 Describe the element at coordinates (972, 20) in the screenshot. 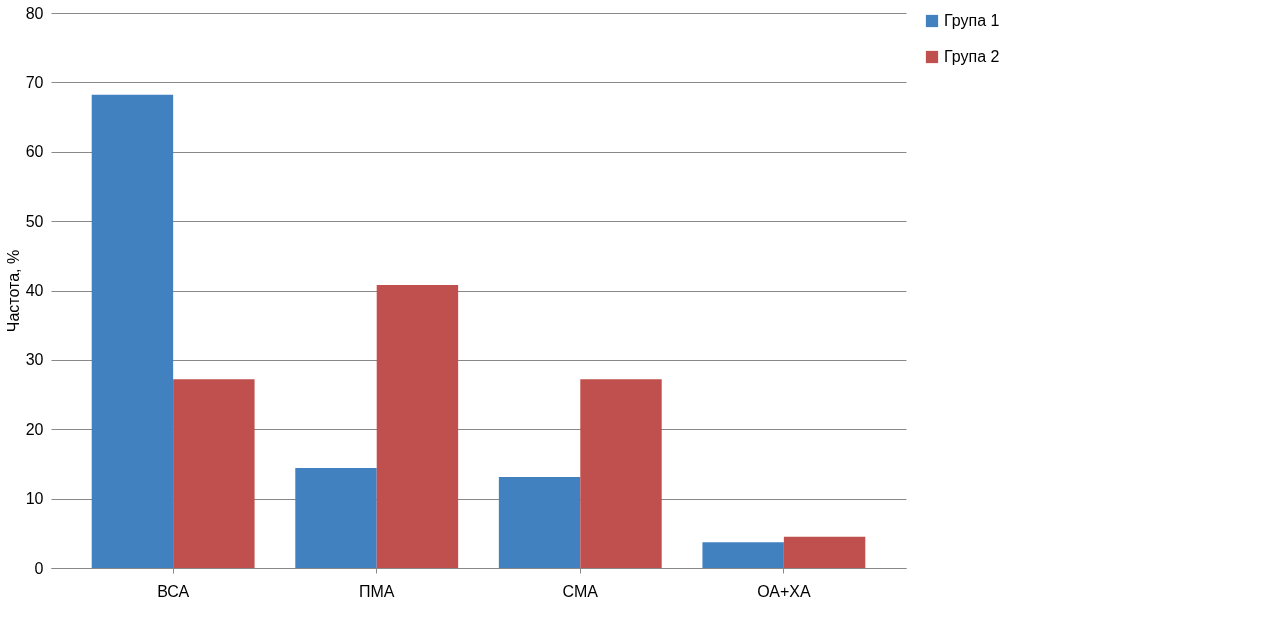

I see `legend-label: Група 1` at that location.